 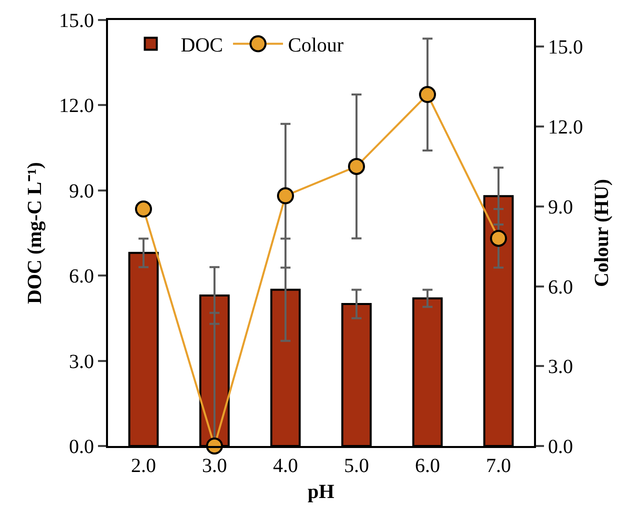 I want to click on y-tick-label: 12.0, so click(x=76, y=106).